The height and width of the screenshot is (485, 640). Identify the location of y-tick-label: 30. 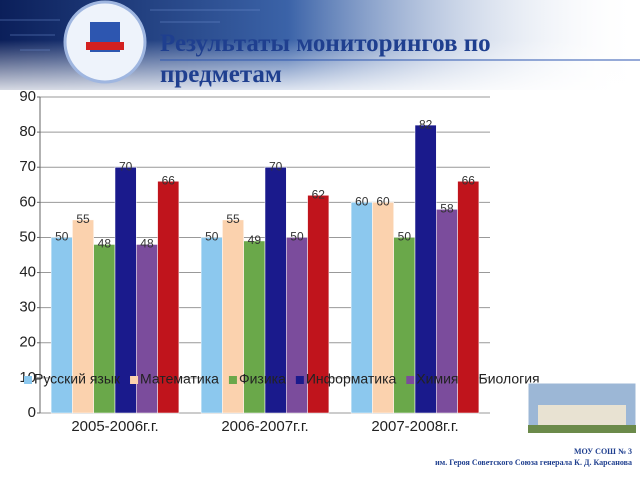
(27, 307).